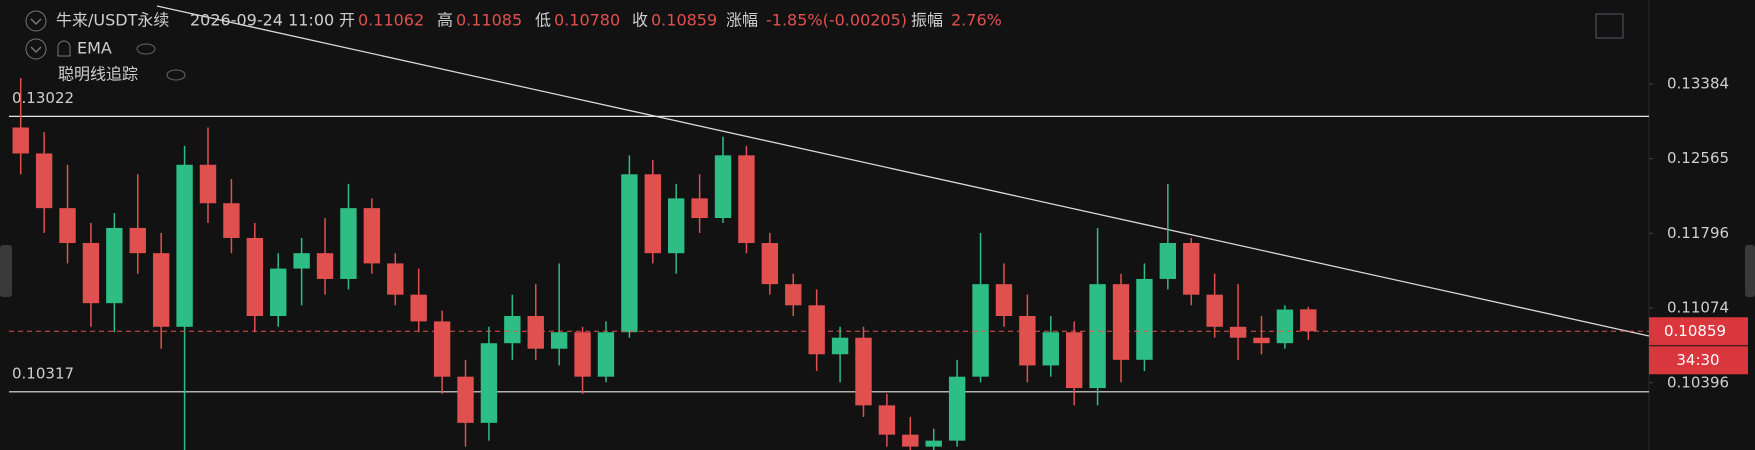 The width and height of the screenshot is (1755, 450). Describe the element at coordinates (587, 20) in the screenshot. I see `low: 0.10780` at that location.